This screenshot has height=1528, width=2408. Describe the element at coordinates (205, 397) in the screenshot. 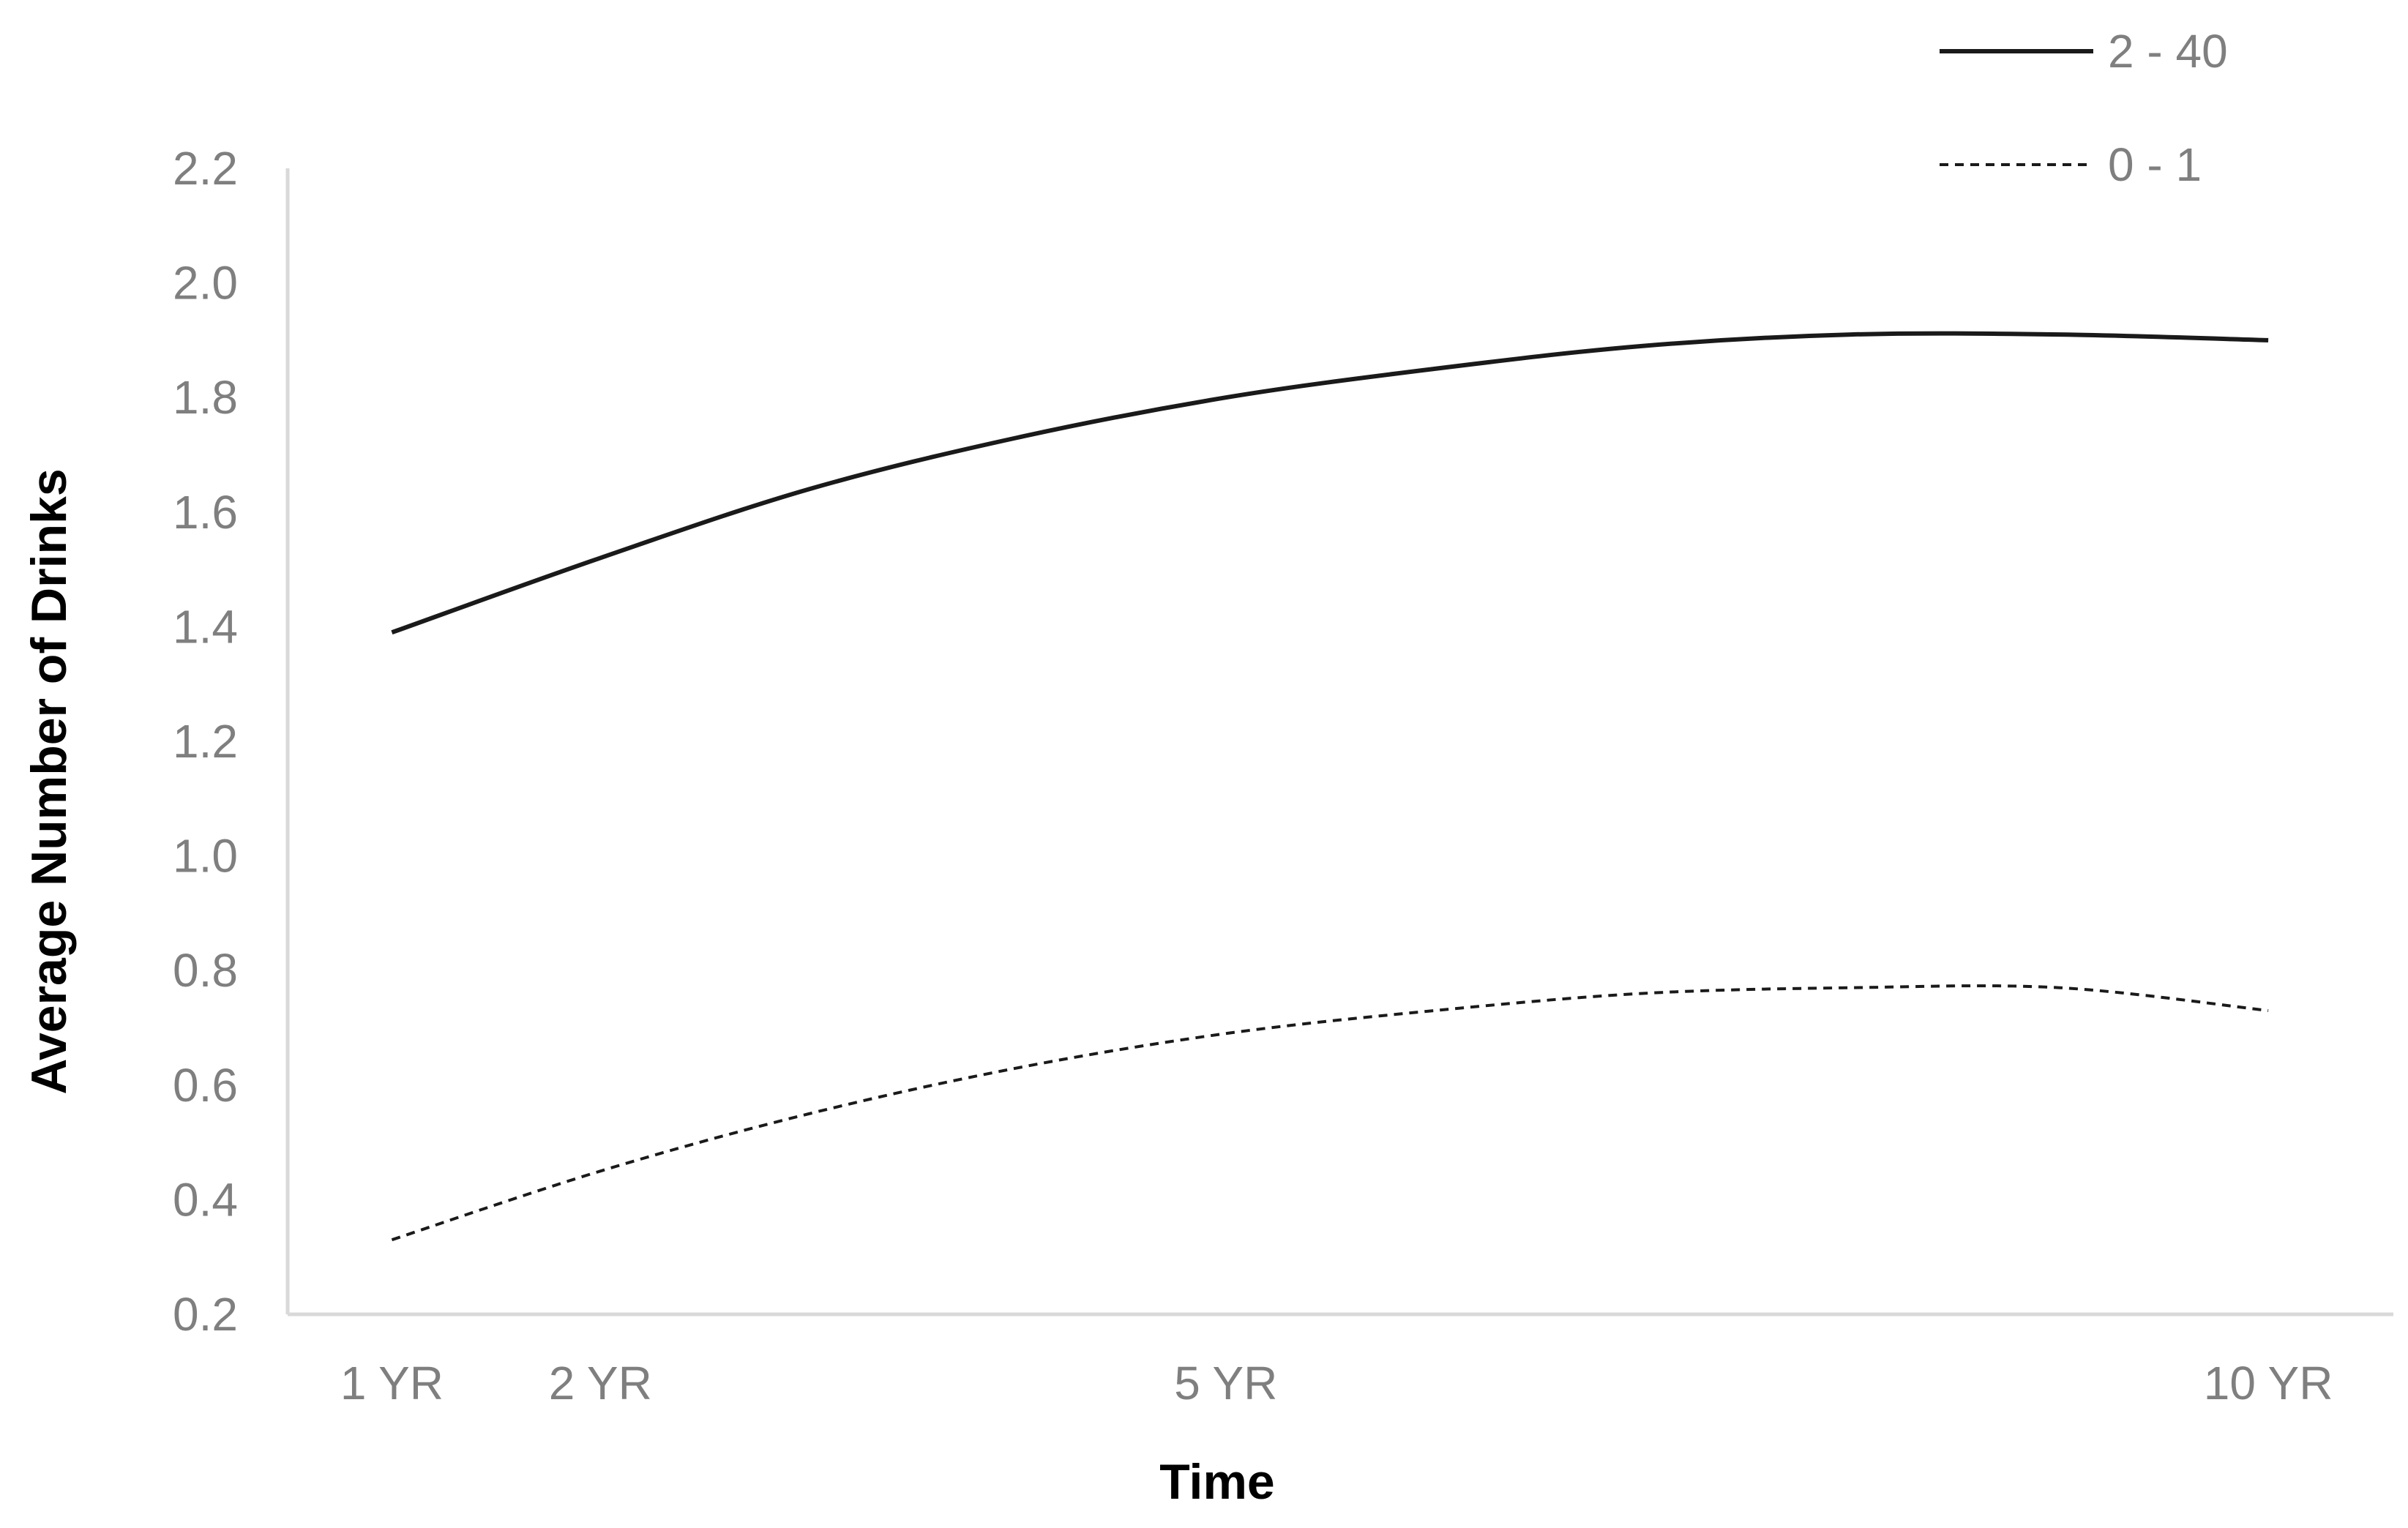

I see `y-tick-label: 1.8` at that location.